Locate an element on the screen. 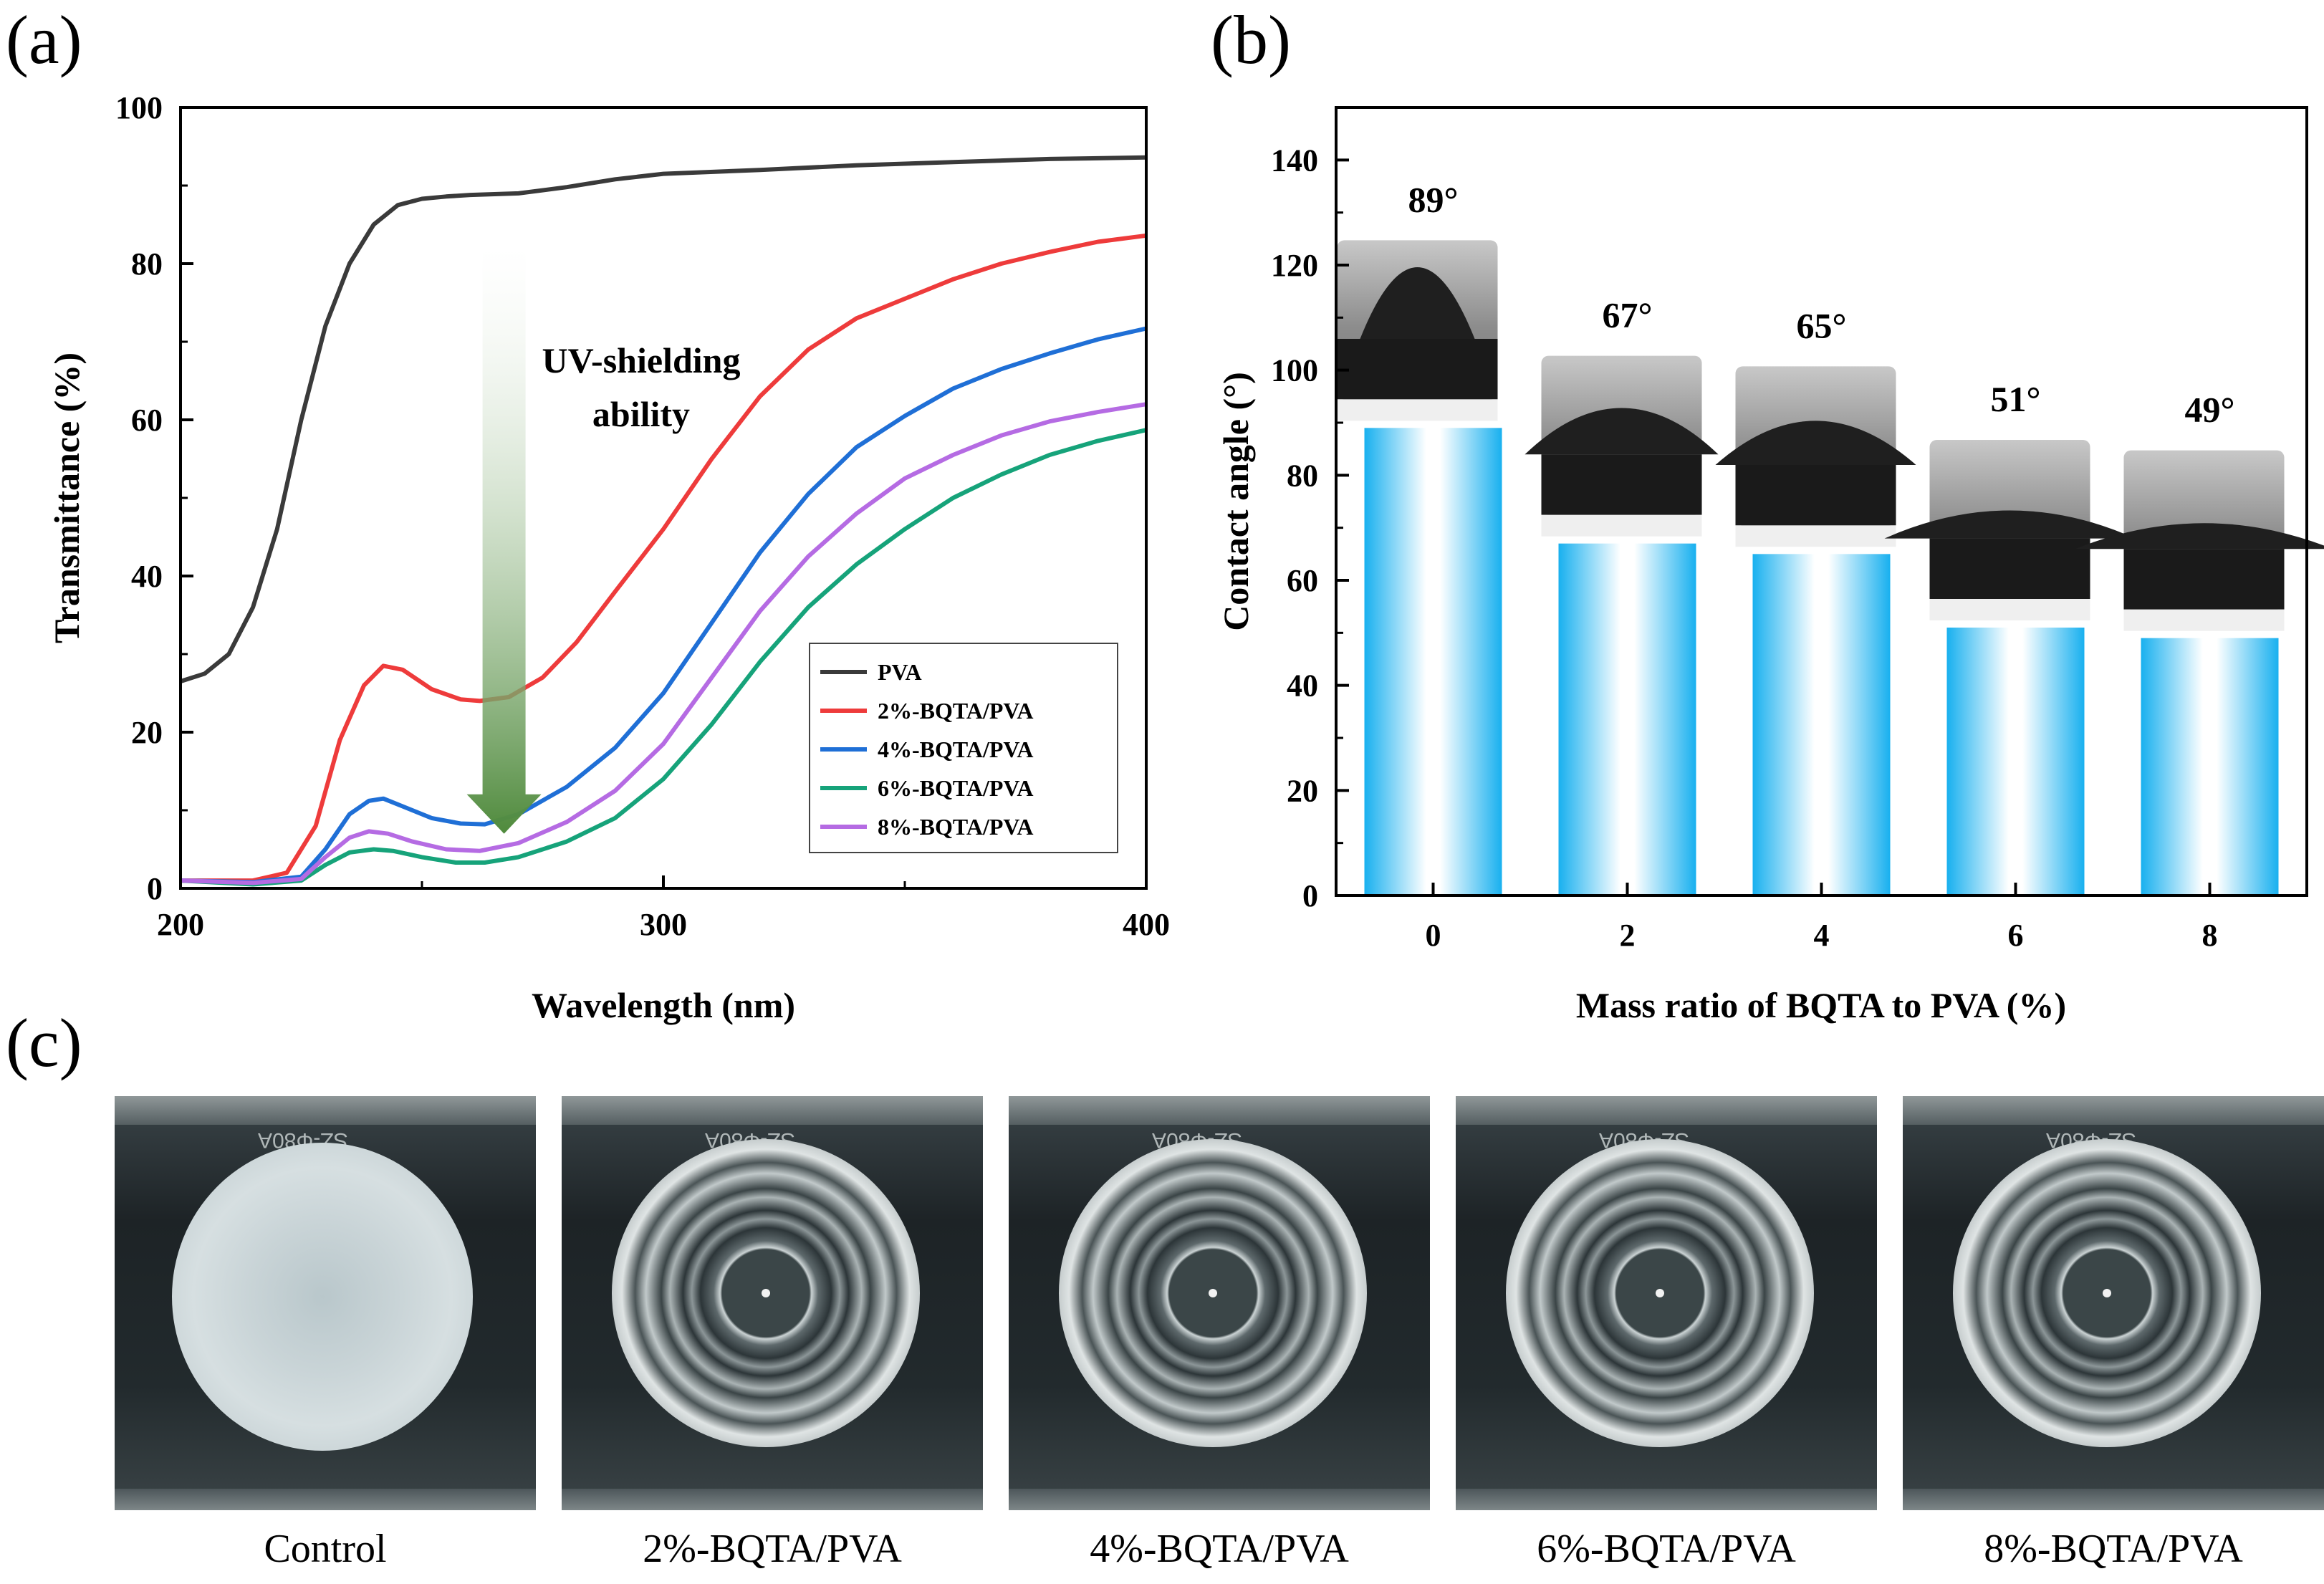  x-tick-label-a: 200 is located at coordinates (180, 924).